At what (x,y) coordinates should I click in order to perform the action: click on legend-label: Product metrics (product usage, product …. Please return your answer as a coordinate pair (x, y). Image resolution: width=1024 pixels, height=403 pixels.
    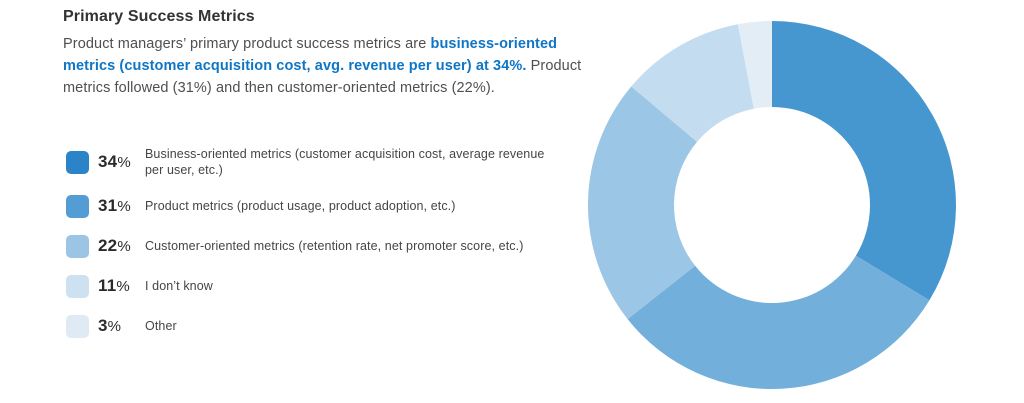
    Looking at the image, I should click on (300, 206).